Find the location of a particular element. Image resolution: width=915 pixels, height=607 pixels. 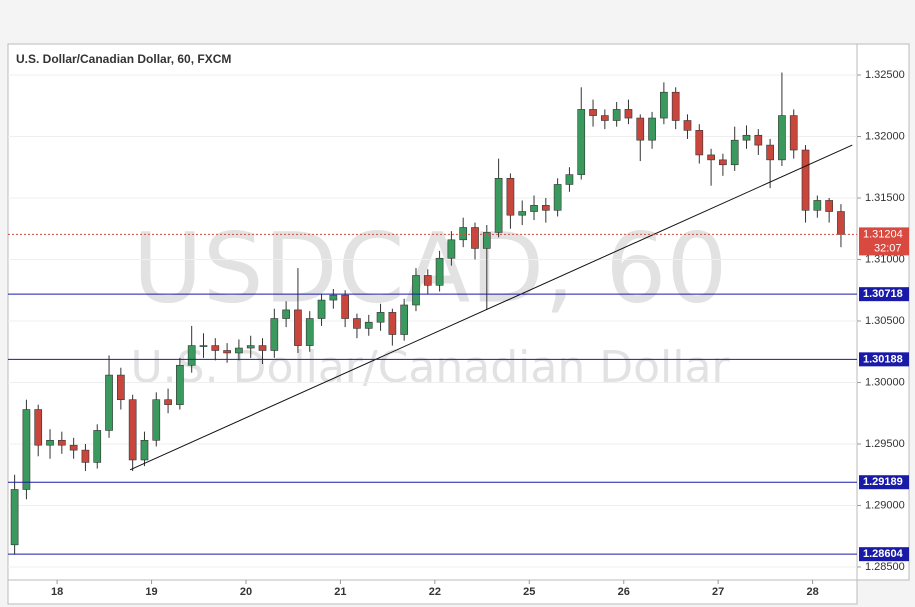

x-tick-label: 19 is located at coordinates (151, 592).